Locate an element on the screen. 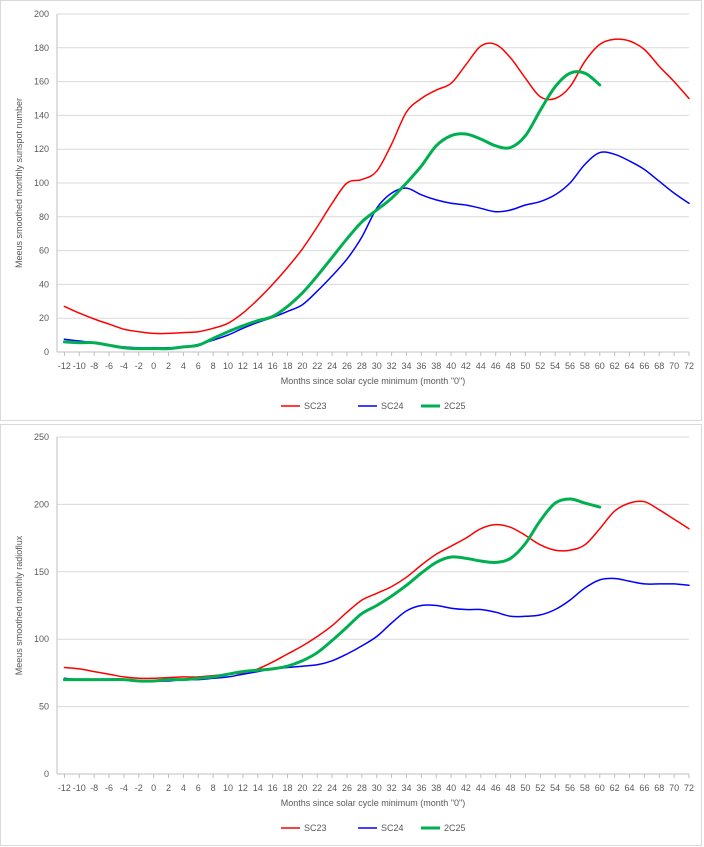 Image resolution: width=704 pixels, height=847 pixels. y-tick-label: 250 is located at coordinates (41, 437).